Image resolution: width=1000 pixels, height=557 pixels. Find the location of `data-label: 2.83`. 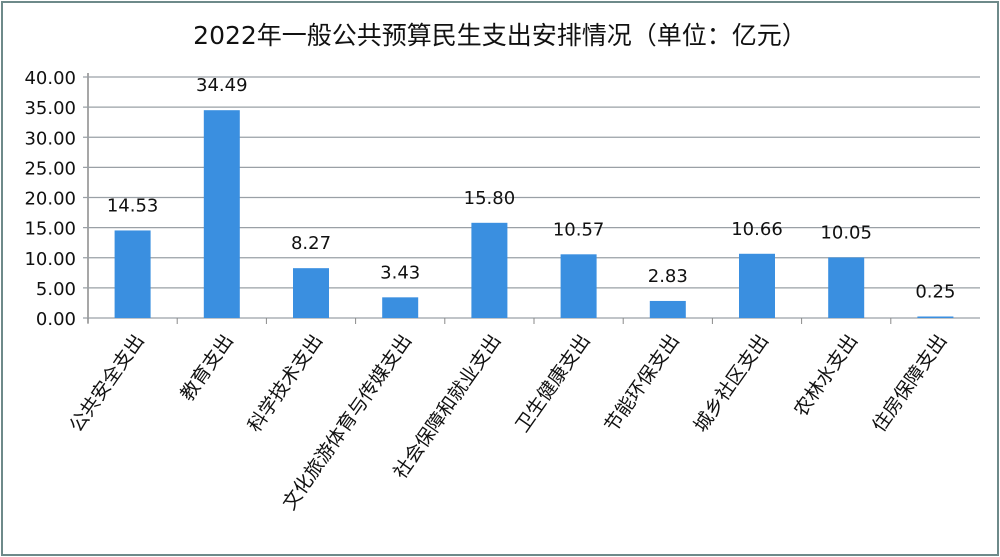

data-label: 2.83 is located at coordinates (668, 276).